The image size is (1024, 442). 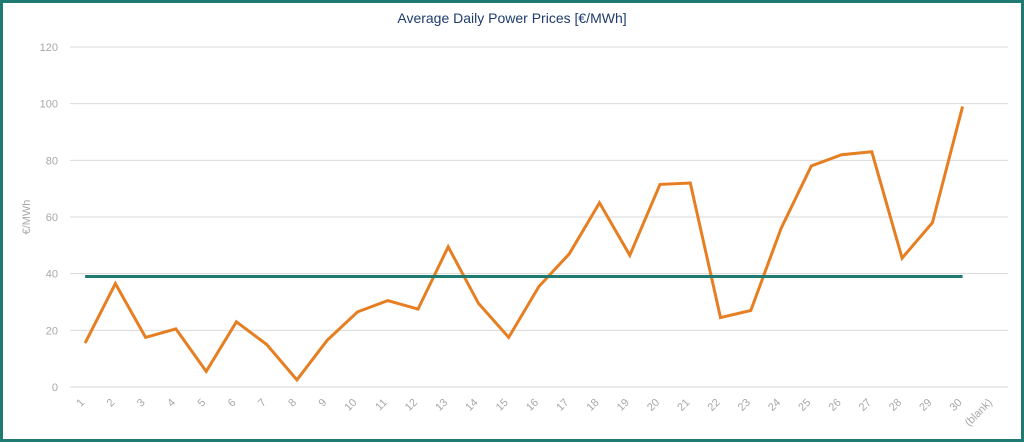 I want to click on y-tick-label: 20, so click(x=52, y=331).